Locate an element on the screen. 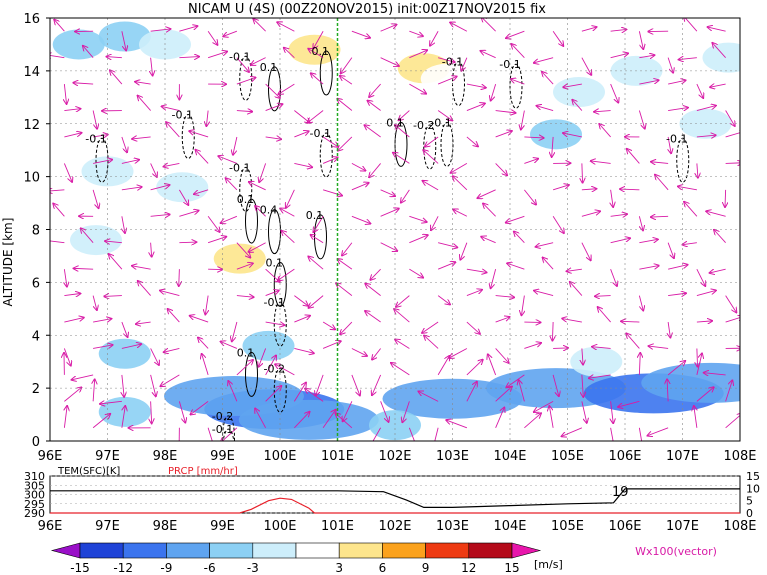 The height and width of the screenshot is (575, 767). vector-scale-label: Wx100(vector) is located at coordinates (676, 551).